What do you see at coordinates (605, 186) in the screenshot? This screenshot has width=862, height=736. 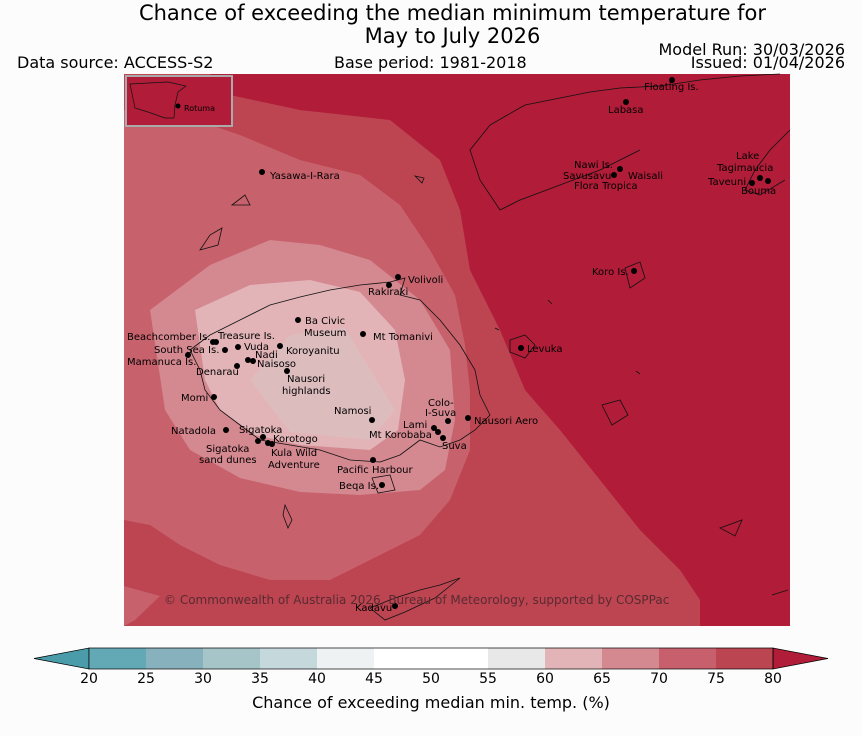 I see `label-flora: Flora Tropica` at bounding box center [605, 186].